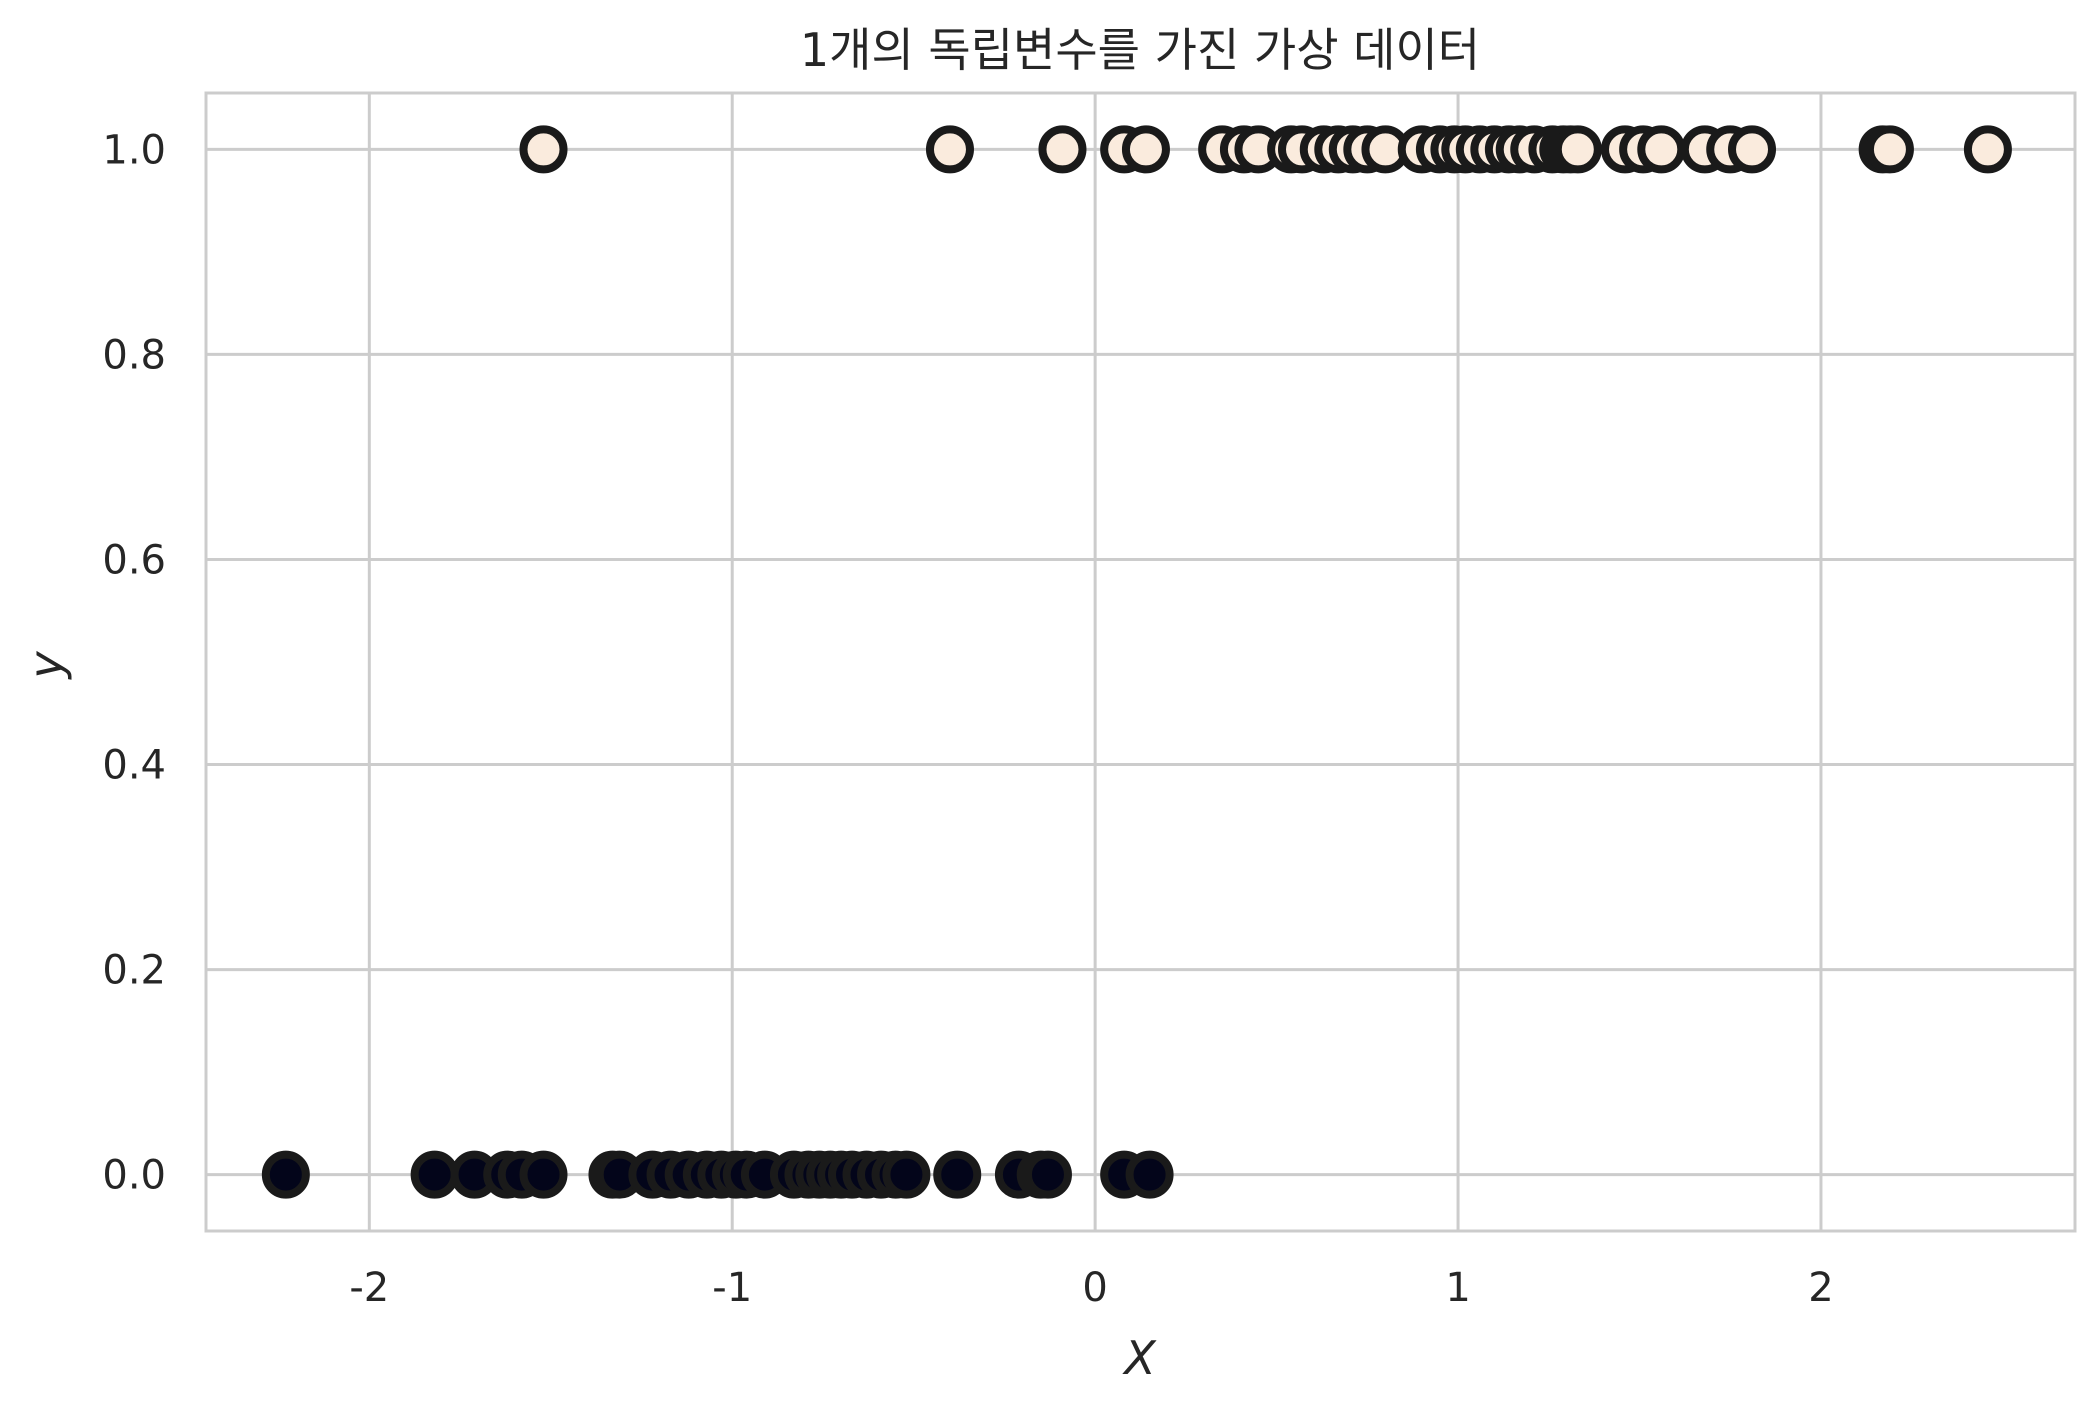 This screenshot has height=1403, width=2099. I want to click on x-tick-label: -1, so click(732, 1288).